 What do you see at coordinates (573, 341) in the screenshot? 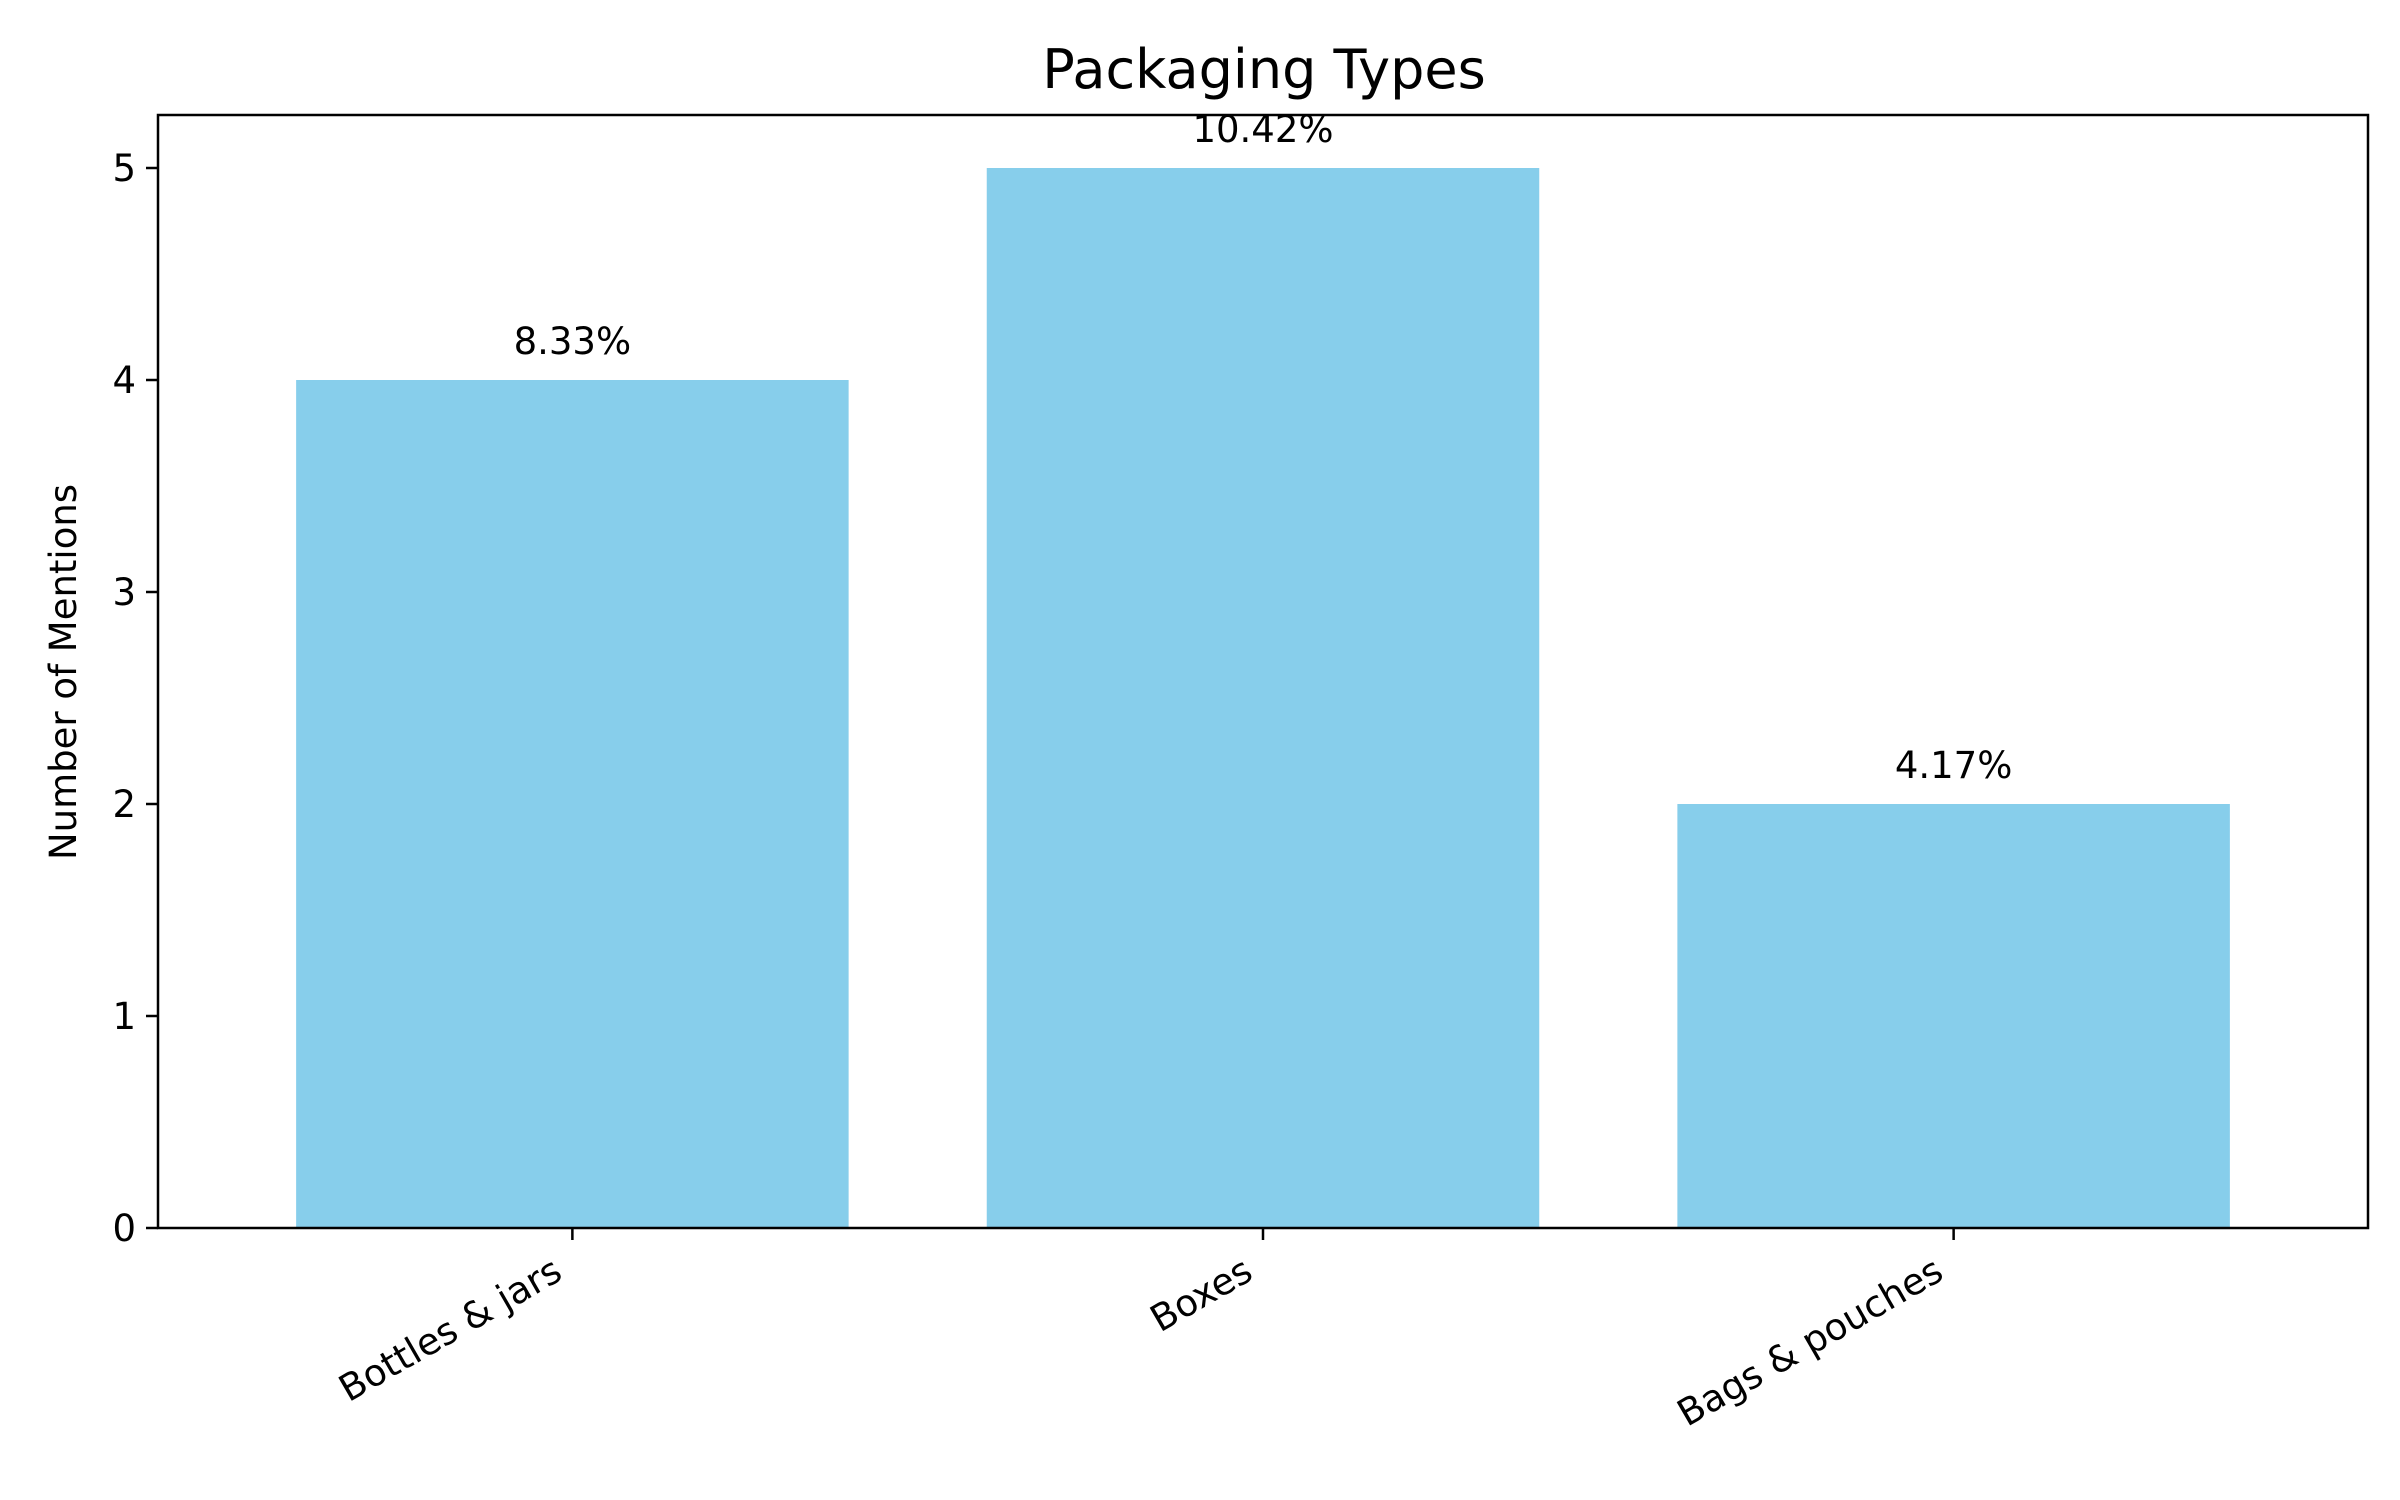
I see `data-label-0: 8.33%` at bounding box center [573, 341].